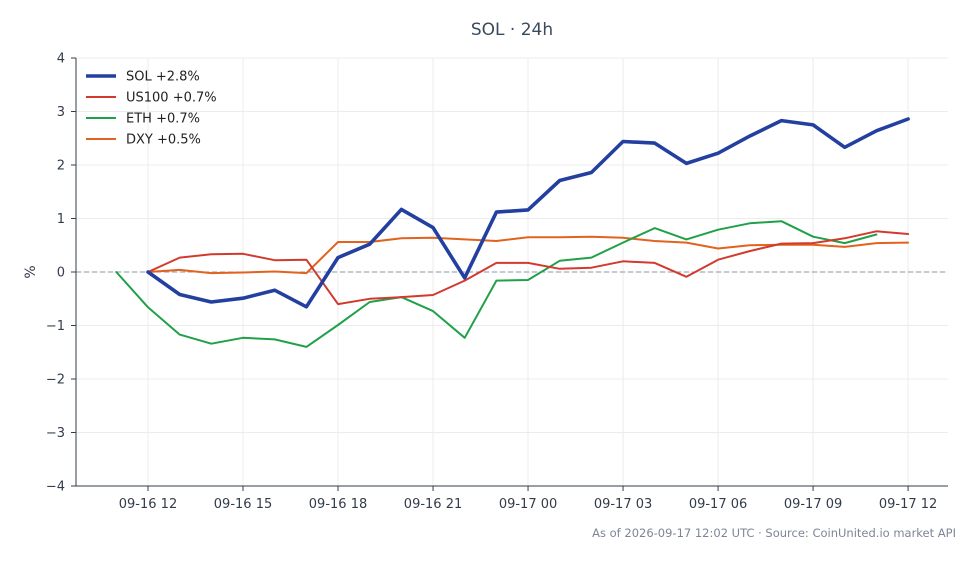 Image resolution: width=980 pixels, height=564 pixels. I want to click on y-tick-label: 3, so click(61, 112).